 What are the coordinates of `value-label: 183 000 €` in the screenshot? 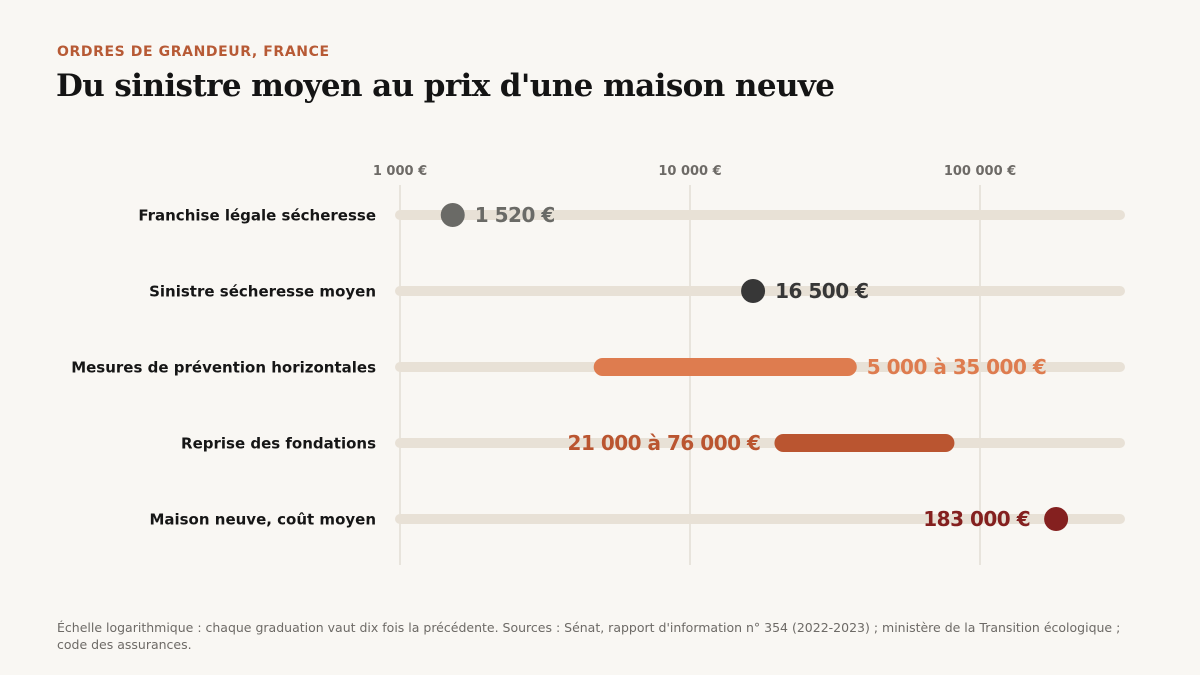 It's located at (976, 519).